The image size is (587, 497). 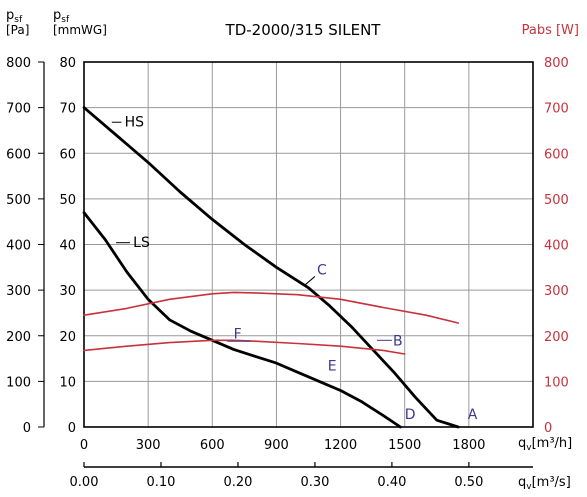 I want to click on left-mmwg-tick: 70, so click(x=67, y=109).